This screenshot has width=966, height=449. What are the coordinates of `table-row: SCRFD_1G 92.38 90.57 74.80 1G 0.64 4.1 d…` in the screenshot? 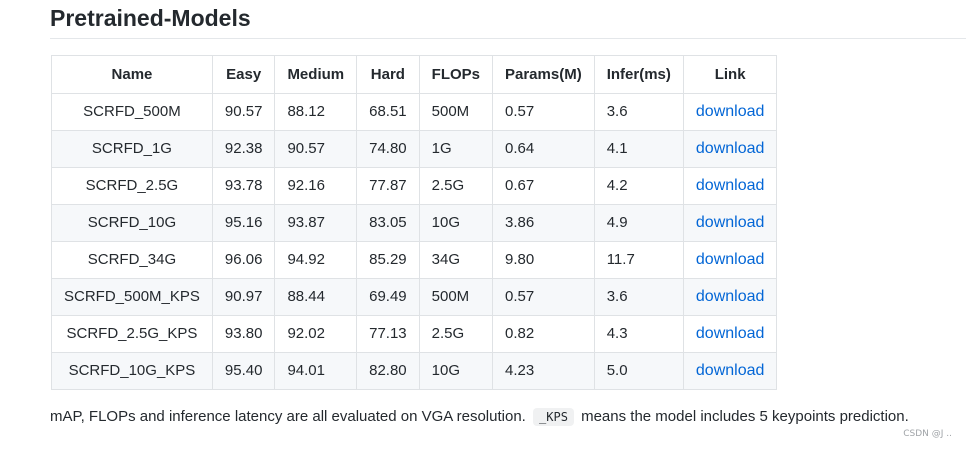 It's located at (414, 149).